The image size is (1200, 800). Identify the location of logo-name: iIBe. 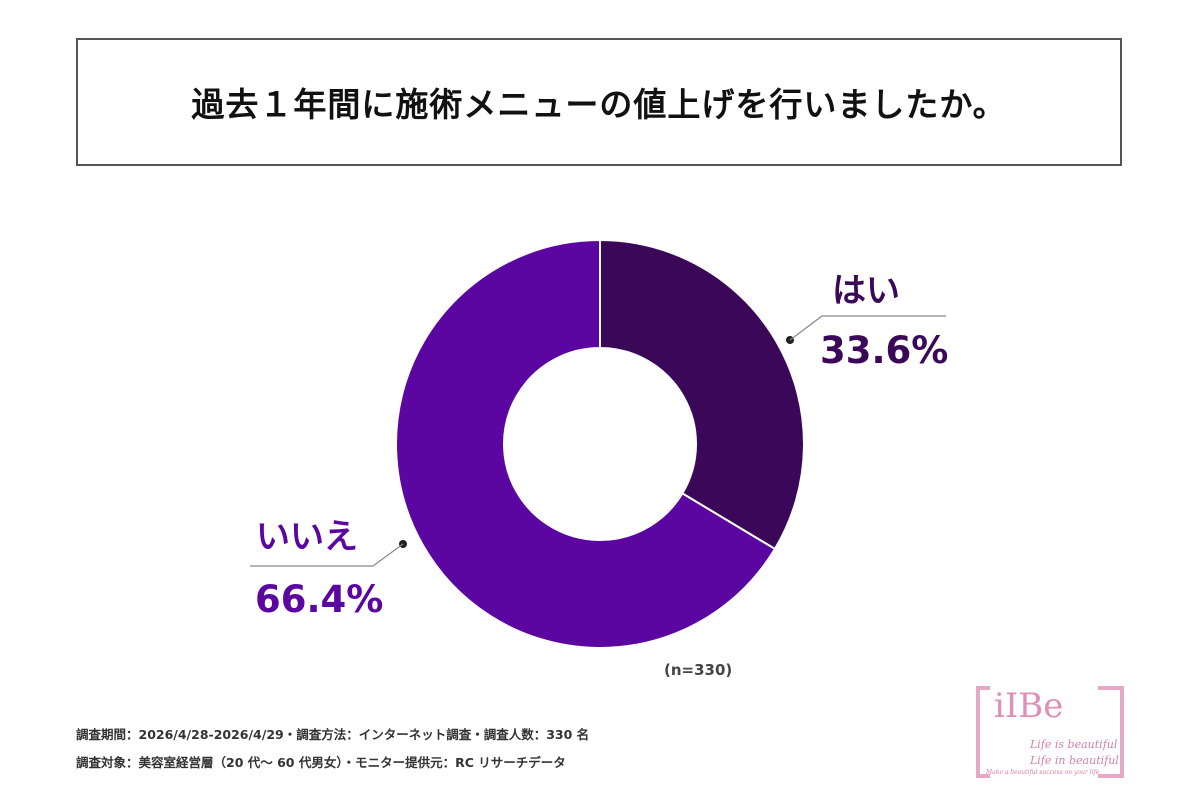
(1029, 706).